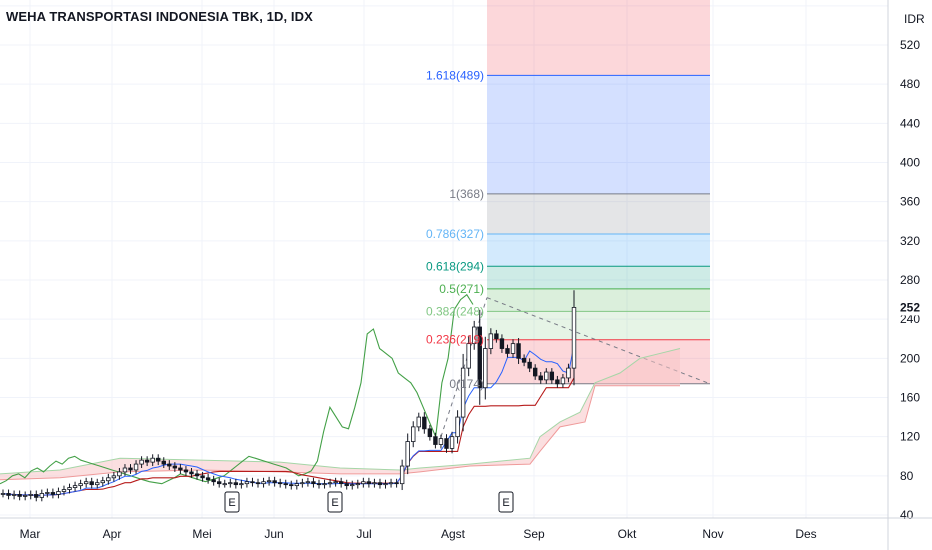 This screenshot has height=550, width=932. I want to click on time-tick-label: Nov, so click(712, 534).